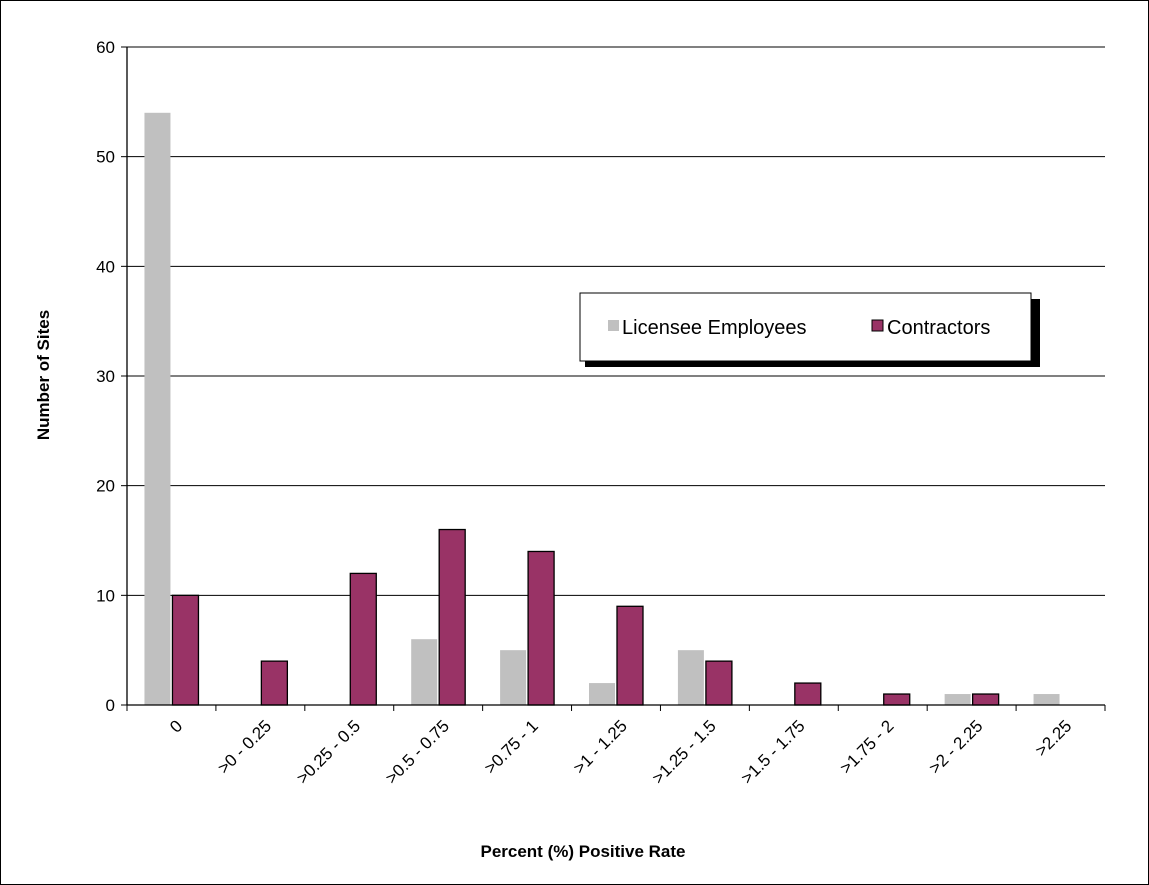 Image resolution: width=1149 pixels, height=885 pixels. Describe the element at coordinates (328, 751) in the screenshot. I see `x-tick-label: >0.25 - 0.5` at that location.